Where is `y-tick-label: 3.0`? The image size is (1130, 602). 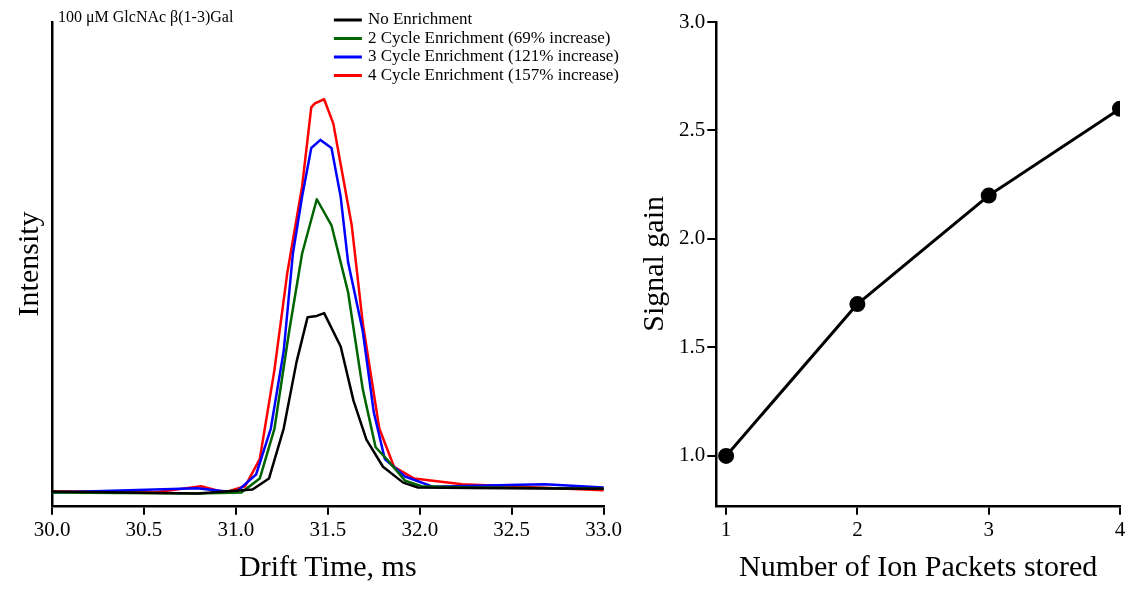 y-tick-label: 3.0 is located at coordinates (692, 20).